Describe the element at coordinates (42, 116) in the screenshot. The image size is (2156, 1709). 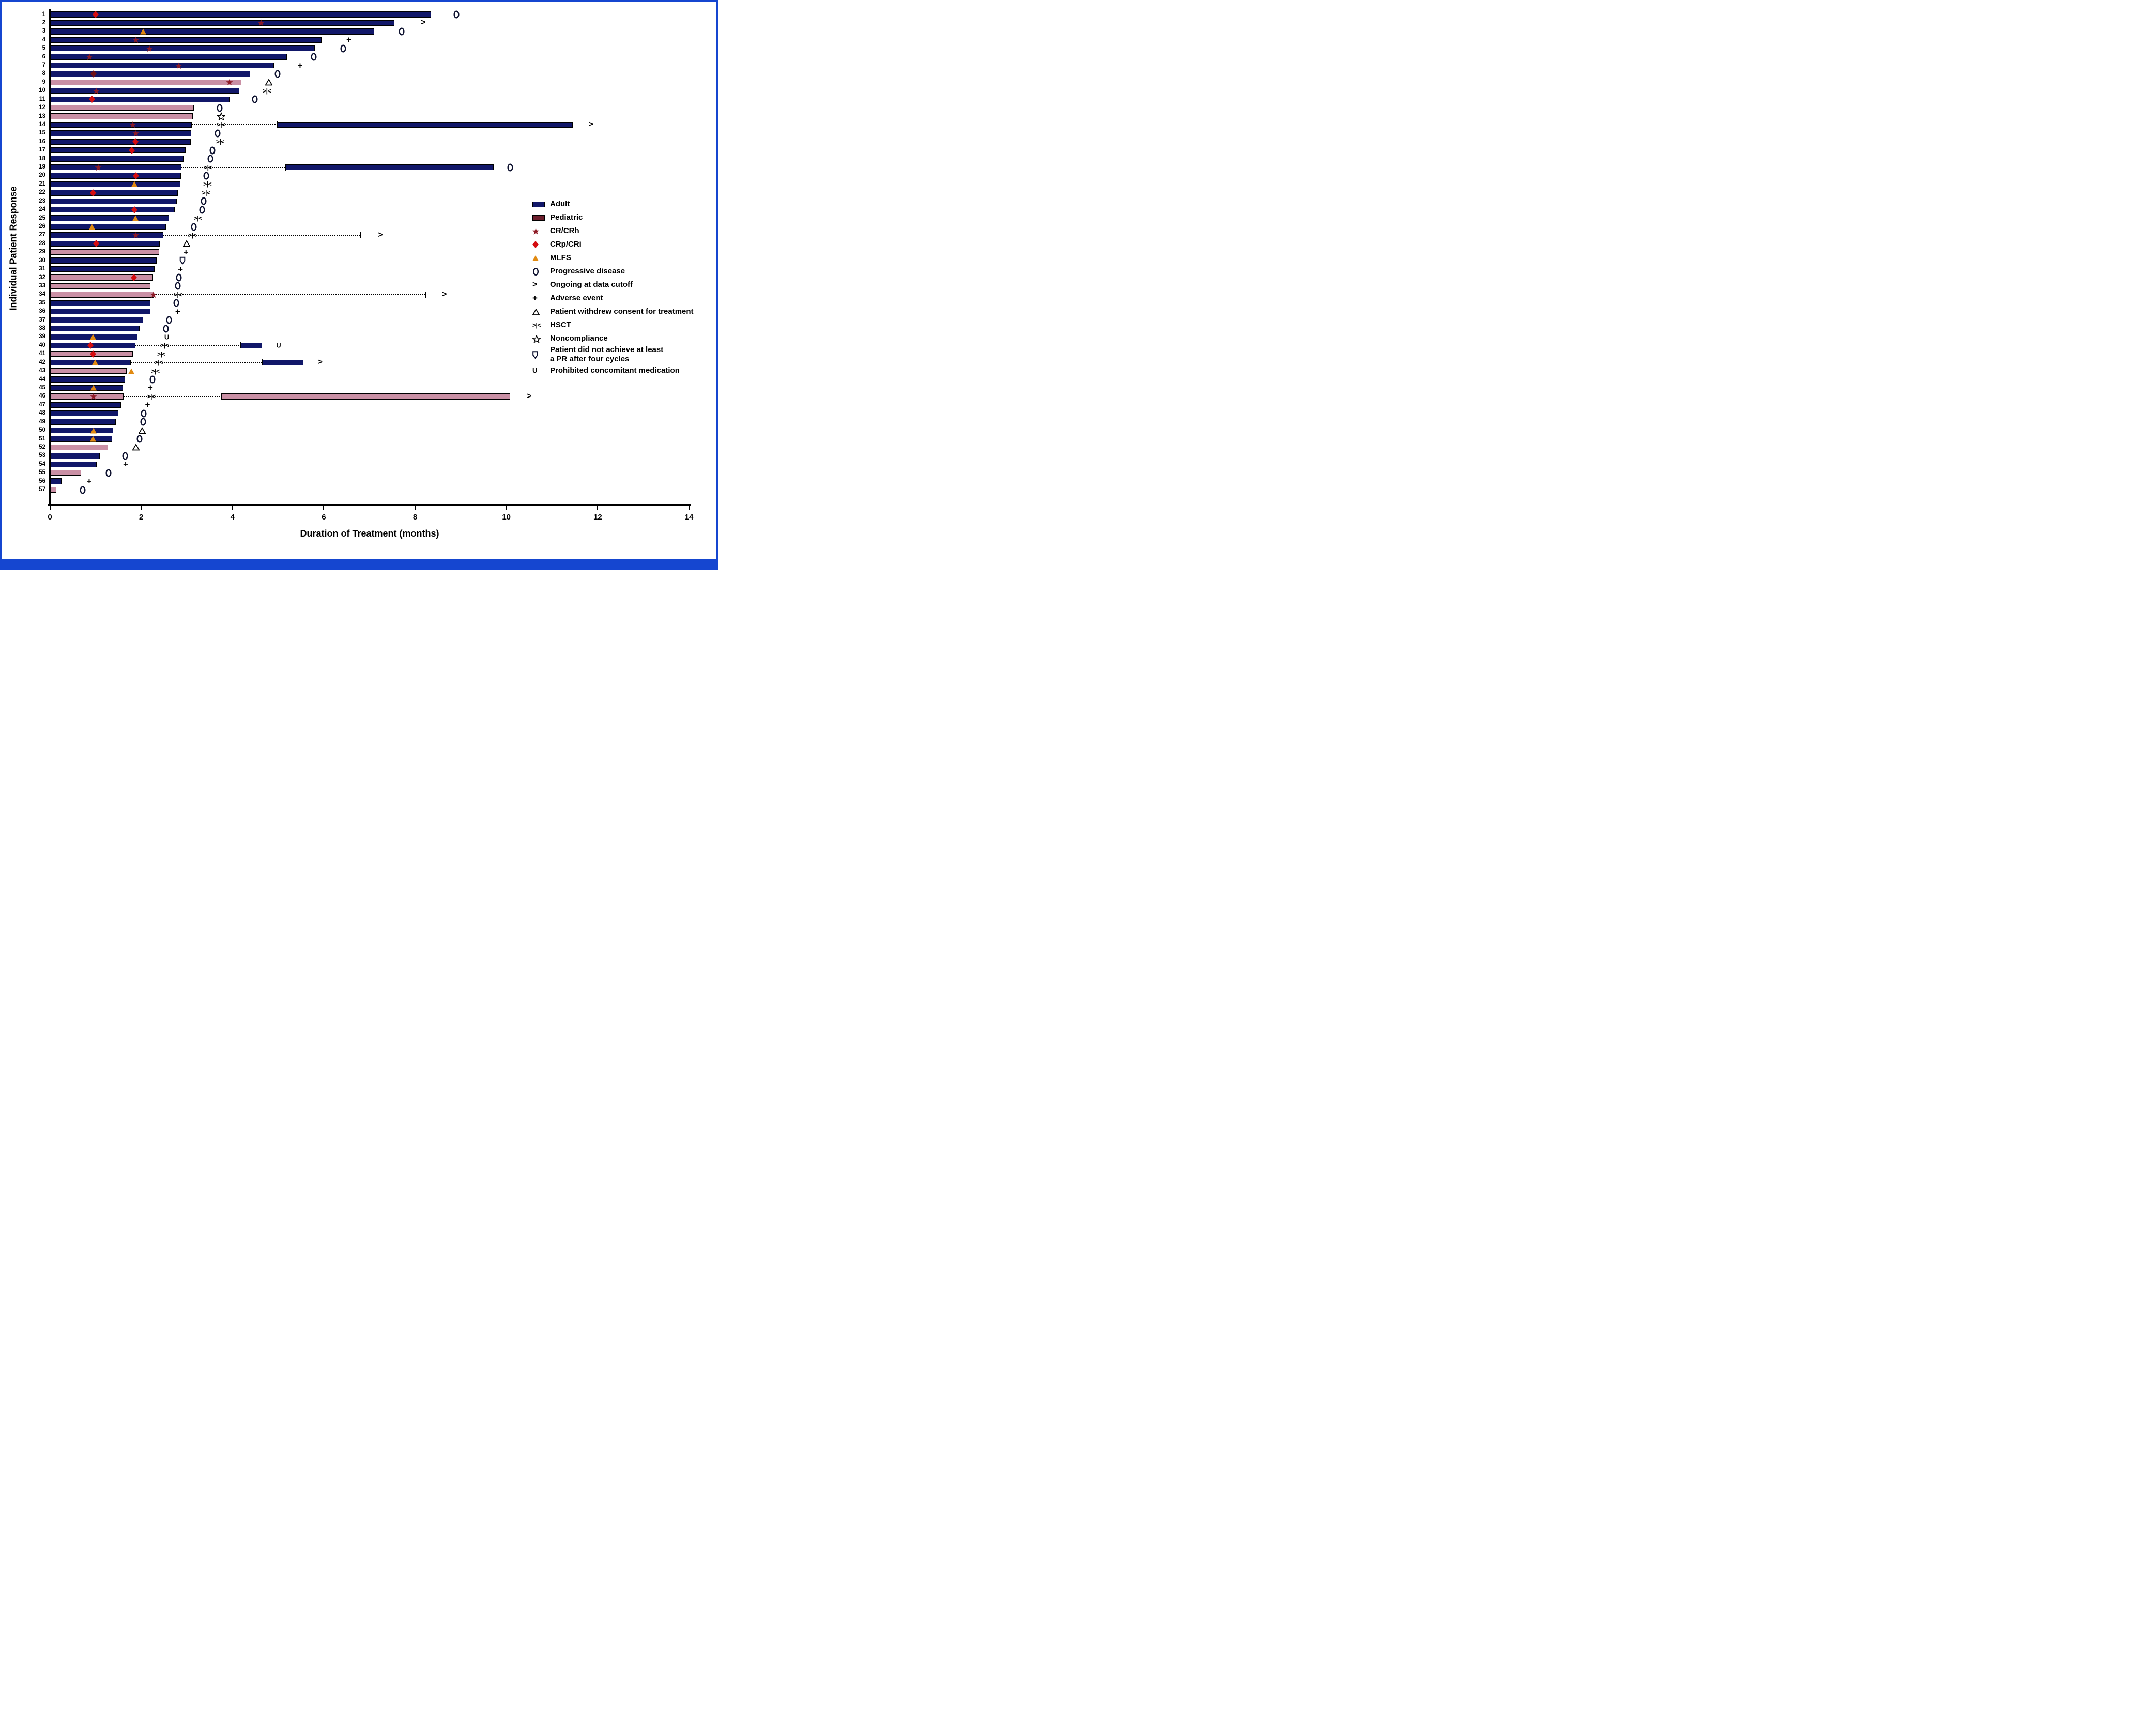
I see `patient-row-label: 13` at that location.